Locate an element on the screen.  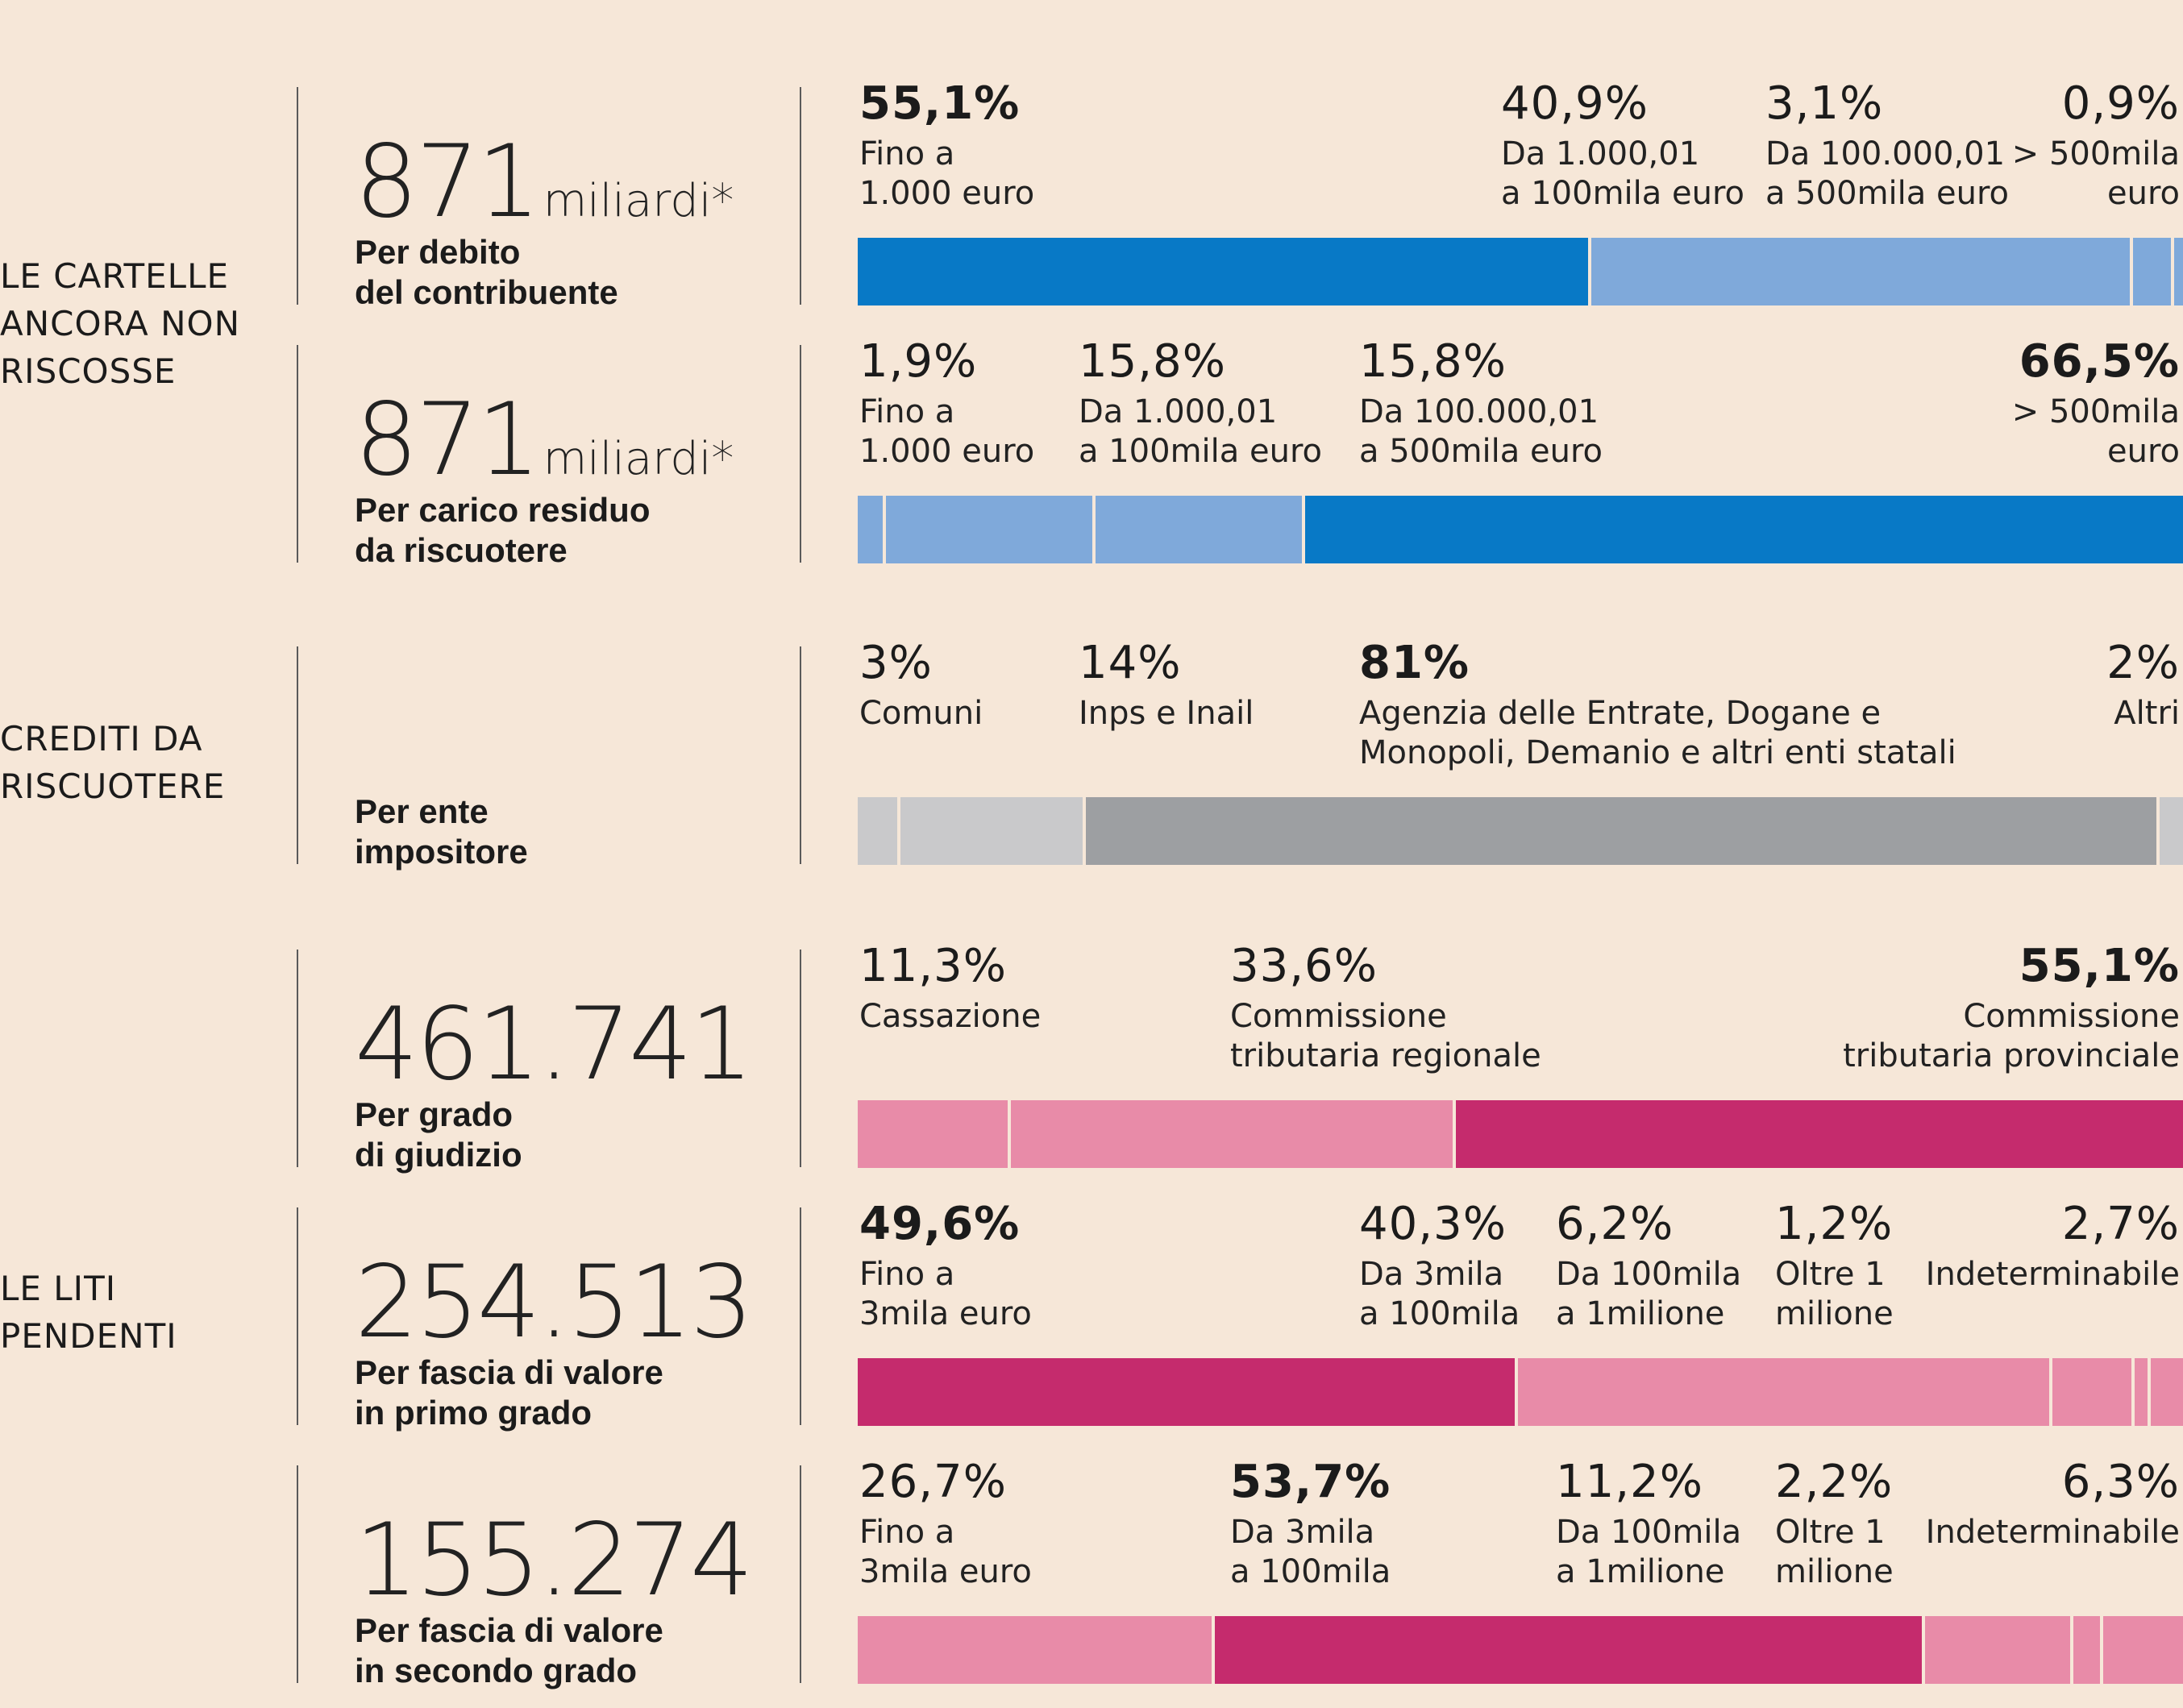
segment-percent: 2% is located at coordinates (2143, 663).